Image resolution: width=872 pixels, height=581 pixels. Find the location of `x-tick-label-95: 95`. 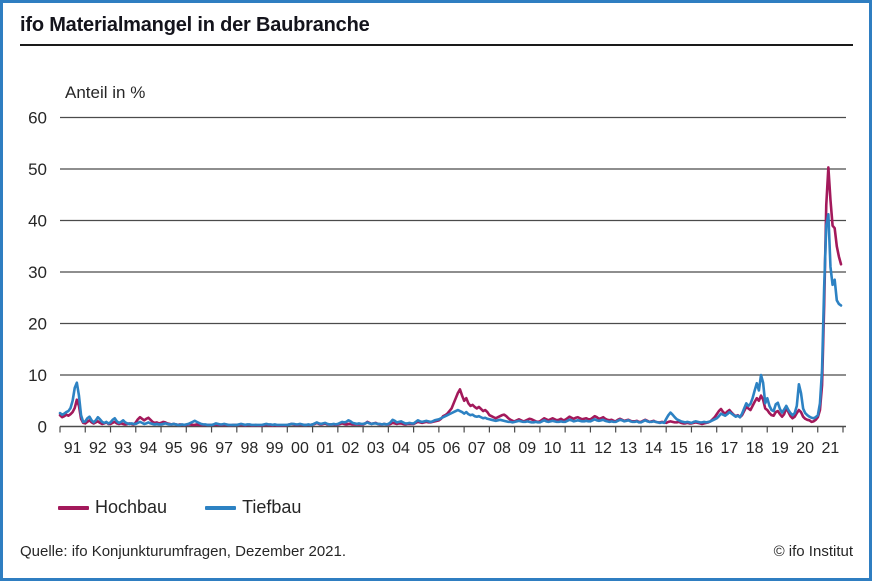

x-tick-label-95: 95 is located at coordinates (174, 448).